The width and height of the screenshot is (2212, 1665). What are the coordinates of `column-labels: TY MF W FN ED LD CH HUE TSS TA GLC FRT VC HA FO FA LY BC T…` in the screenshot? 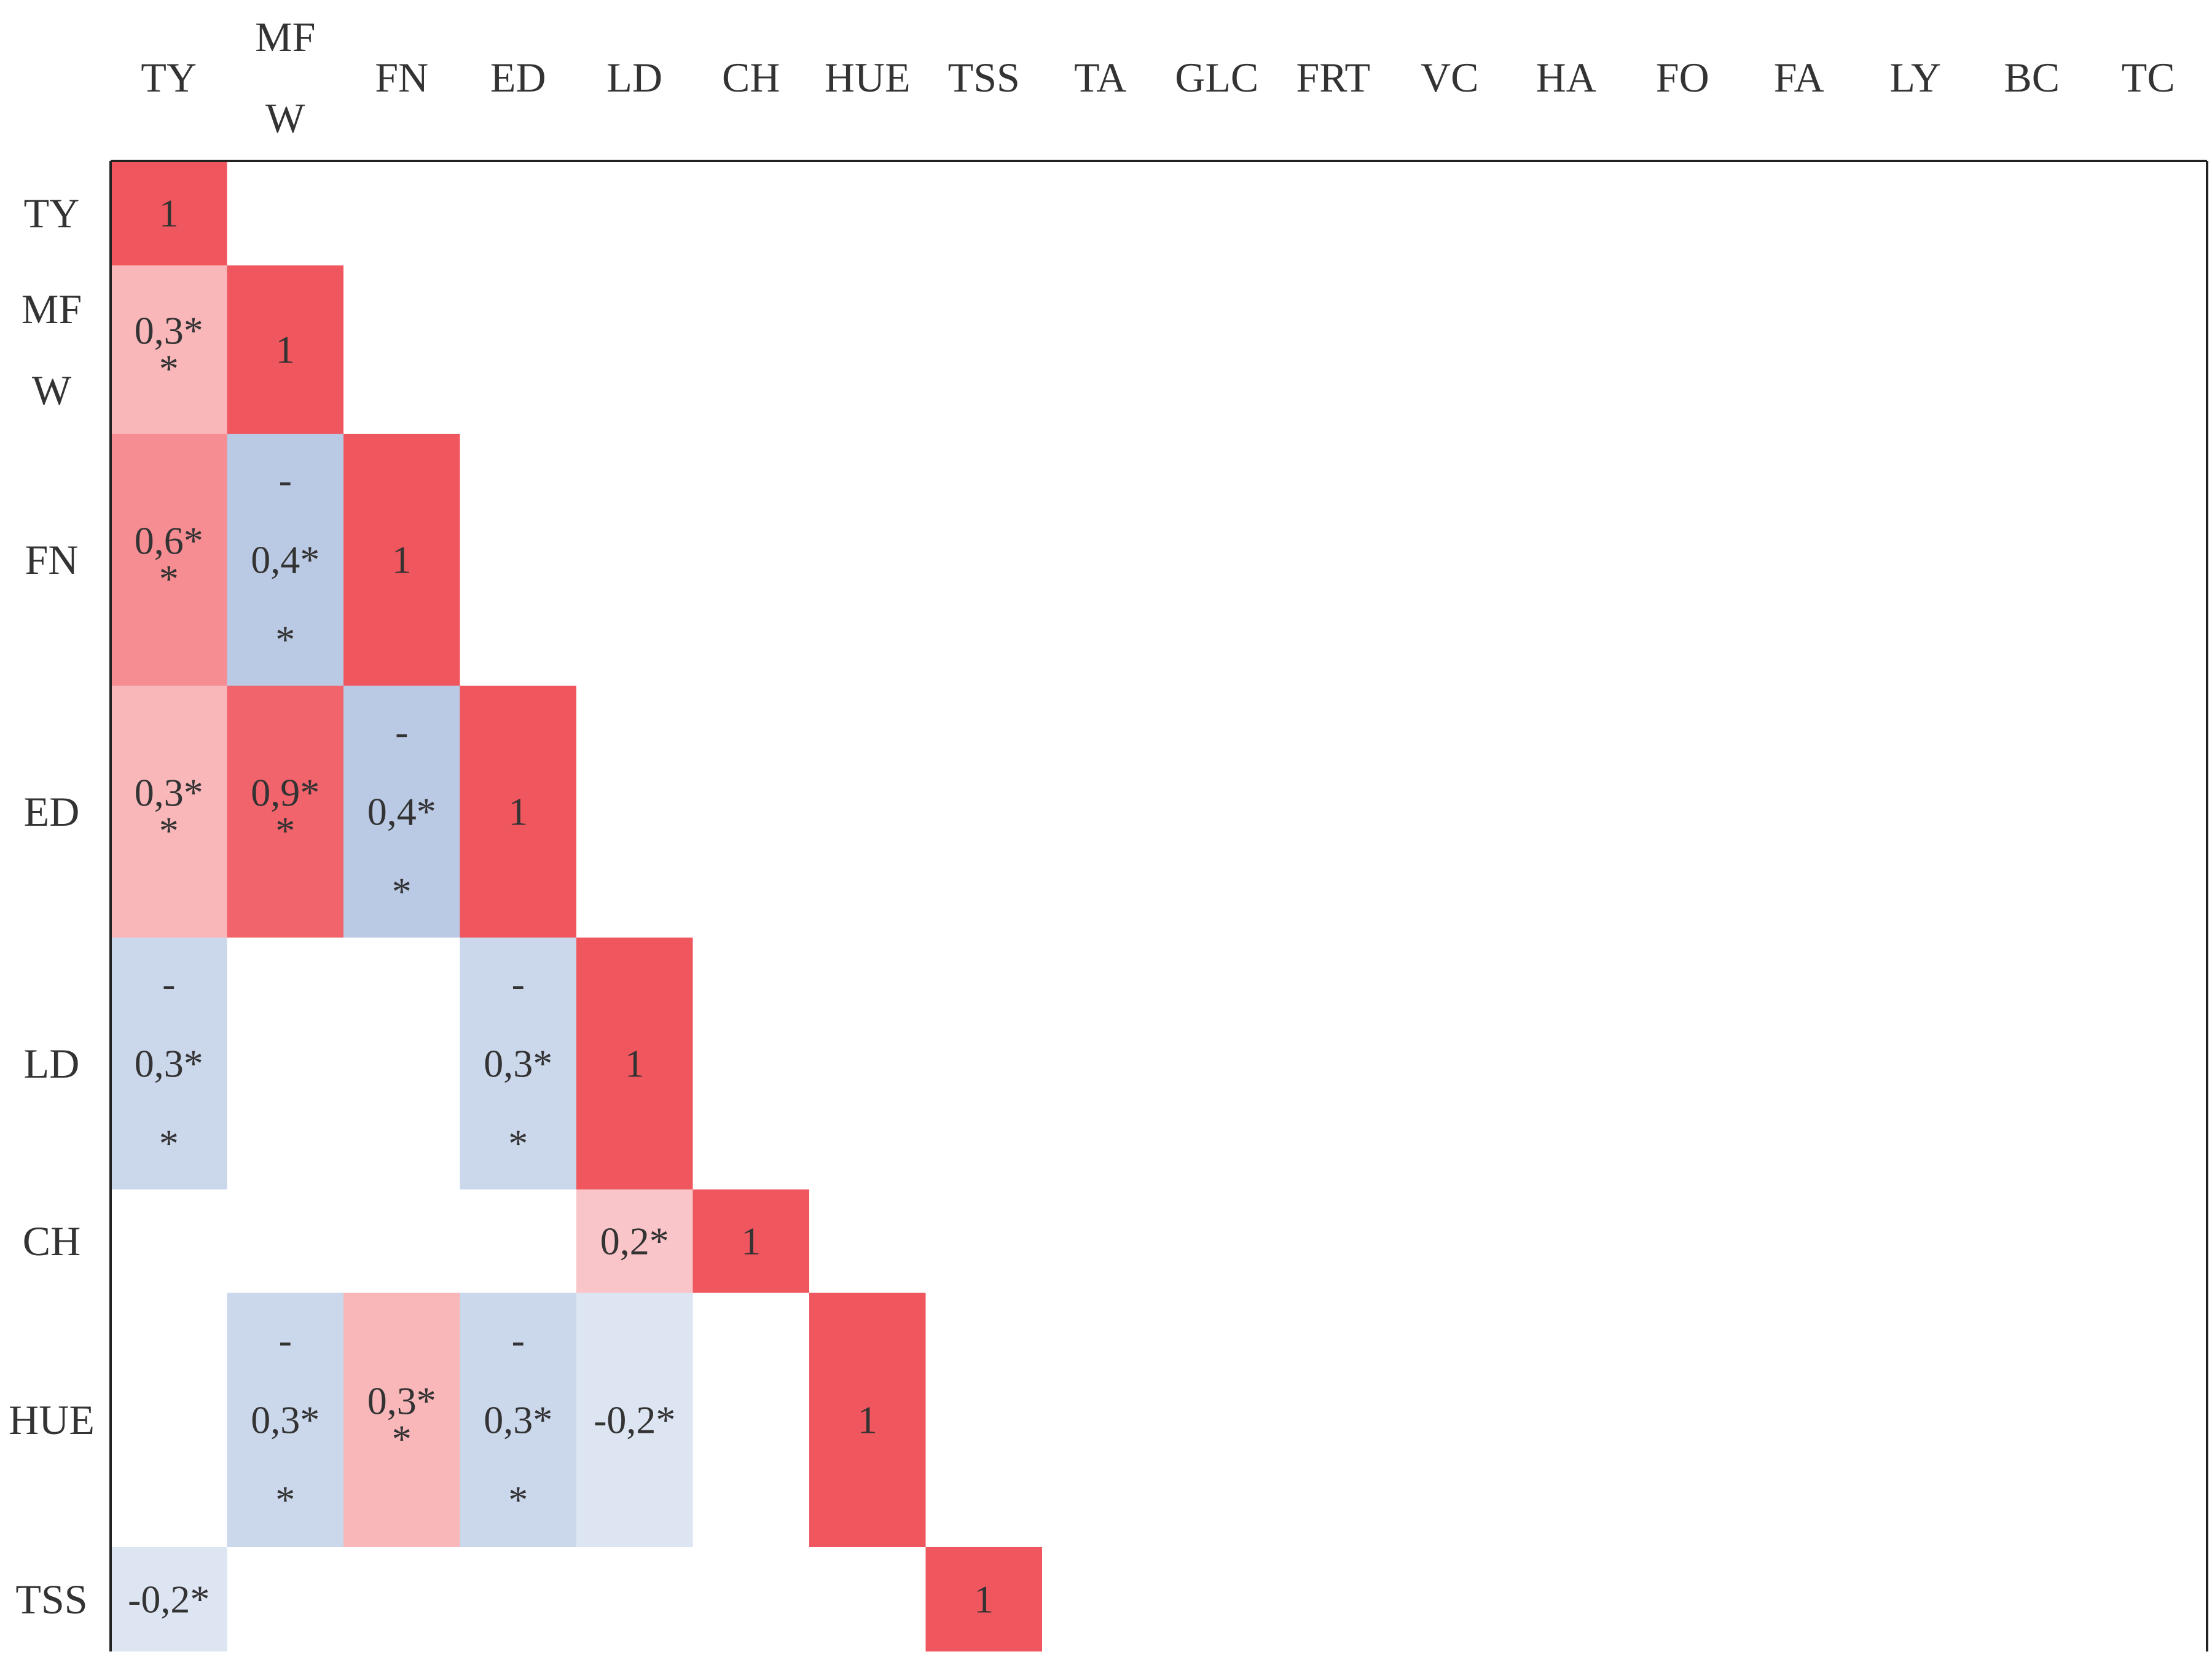 It's located at (1158, 77).